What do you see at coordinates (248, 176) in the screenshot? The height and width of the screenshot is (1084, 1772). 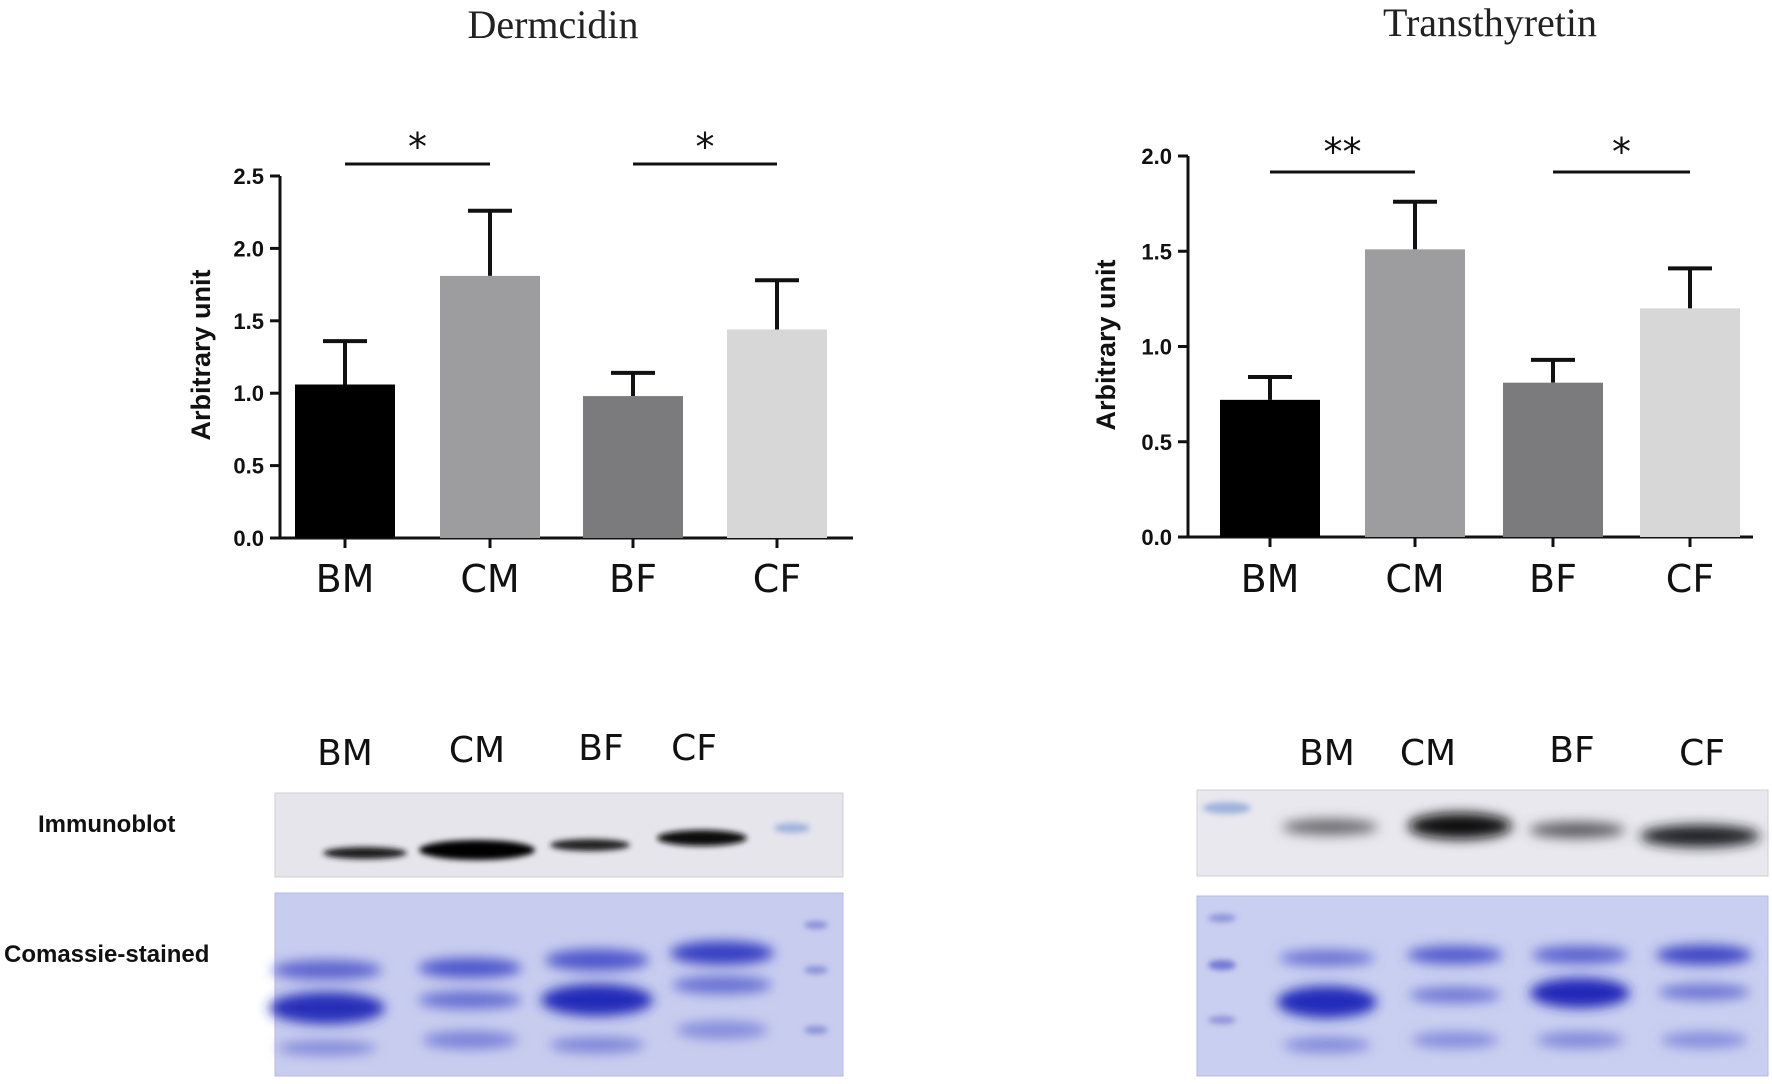 I see `y-tick-label: 2.5` at bounding box center [248, 176].